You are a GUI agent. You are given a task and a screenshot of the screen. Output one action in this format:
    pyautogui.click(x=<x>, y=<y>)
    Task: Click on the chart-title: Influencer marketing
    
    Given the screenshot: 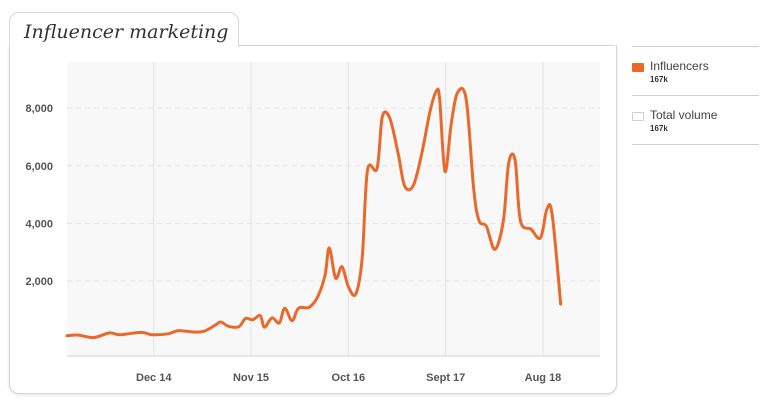 What is the action you would take?
    pyautogui.click(x=126, y=32)
    